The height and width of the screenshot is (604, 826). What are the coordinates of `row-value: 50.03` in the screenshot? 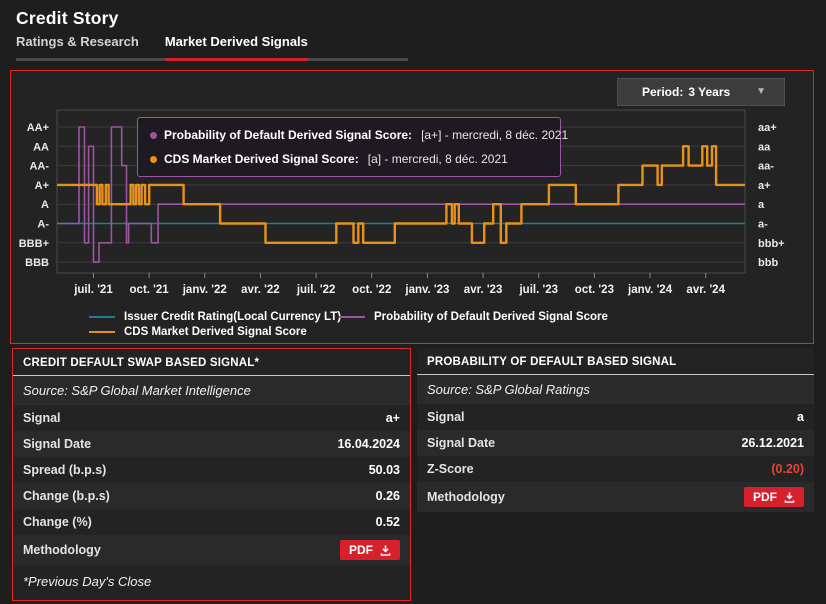 It's located at (384, 470).